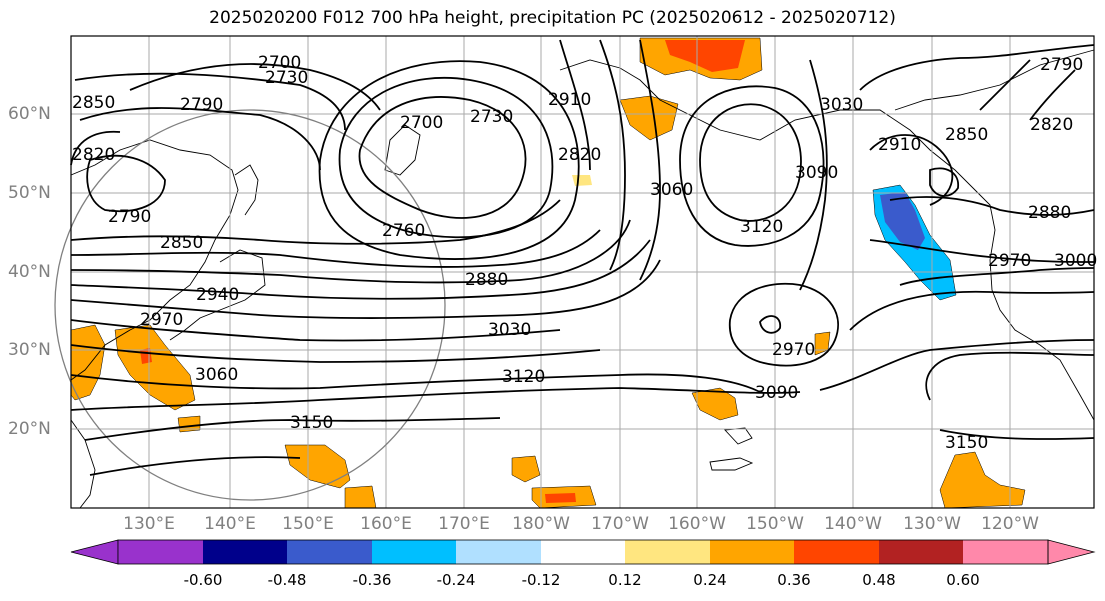 This screenshot has height=601, width=1105. I want to click on lon-label: 160°E, so click(386, 524).